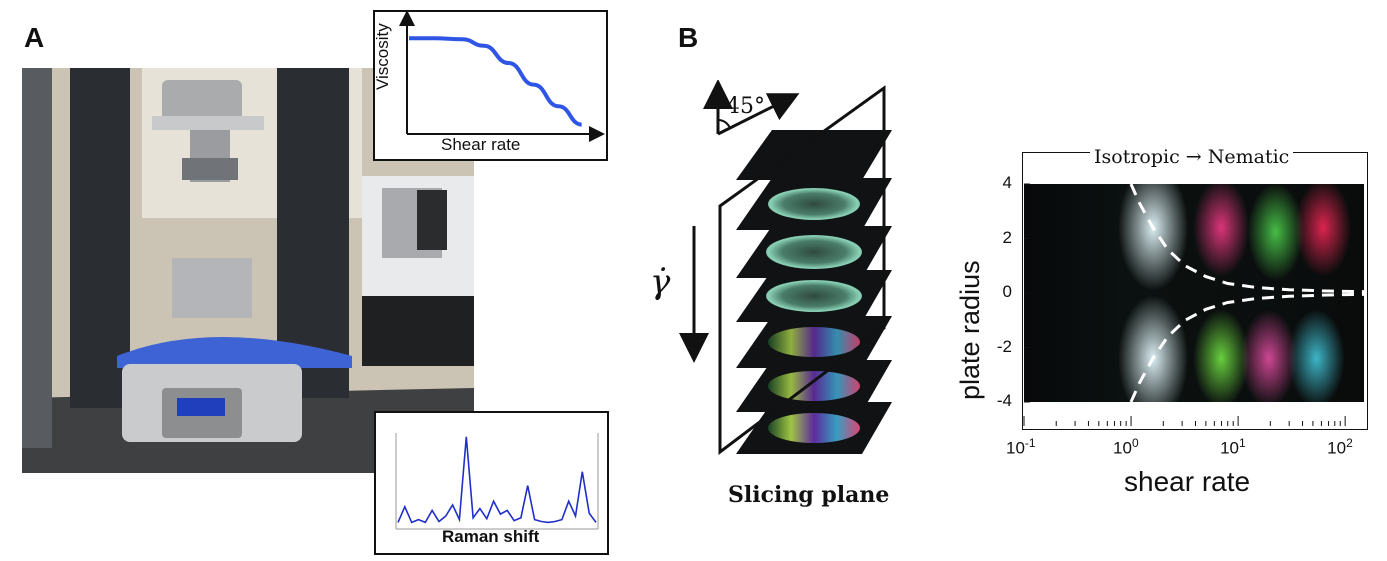  I want to click on gamma-dot-symbol: γ̇, so click(660, 282).